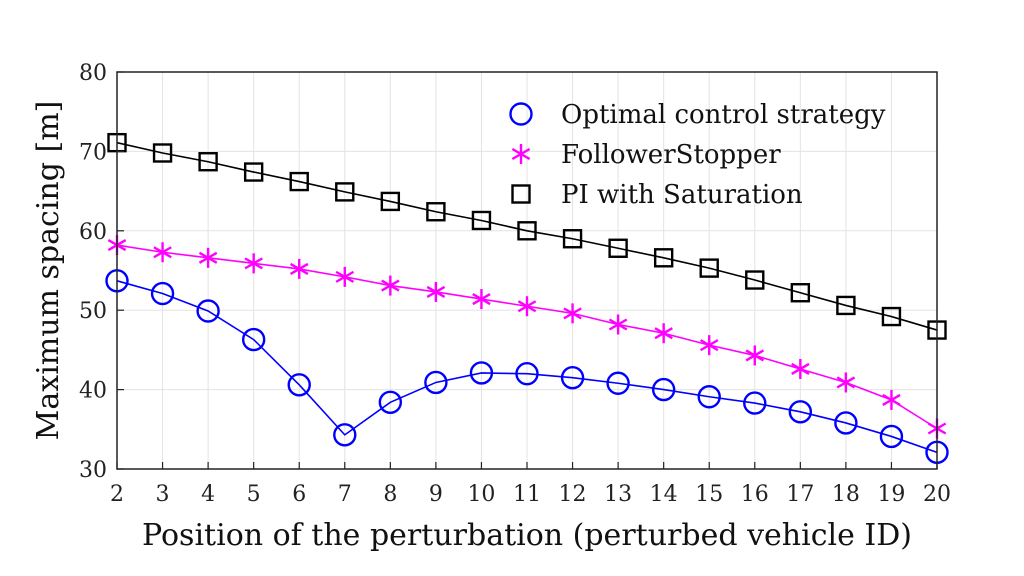 The width and height of the screenshot is (1024, 576). What do you see at coordinates (723, 115) in the screenshot?
I see `legend-entry-label: Optimal control strategy` at bounding box center [723, 115].